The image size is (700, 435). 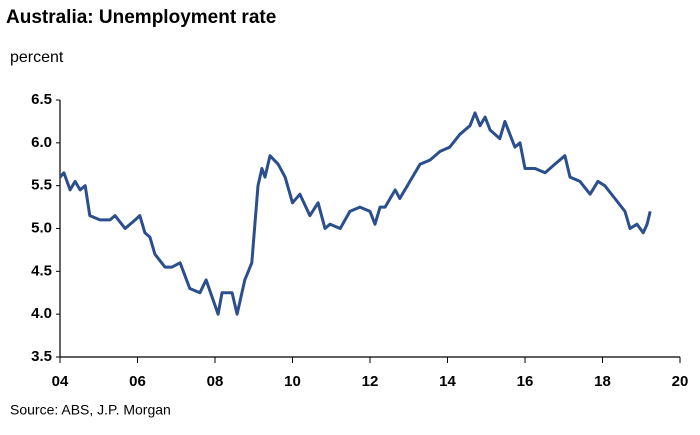 I want to click on x-tick-label: 14, so click(x=447, y=381).